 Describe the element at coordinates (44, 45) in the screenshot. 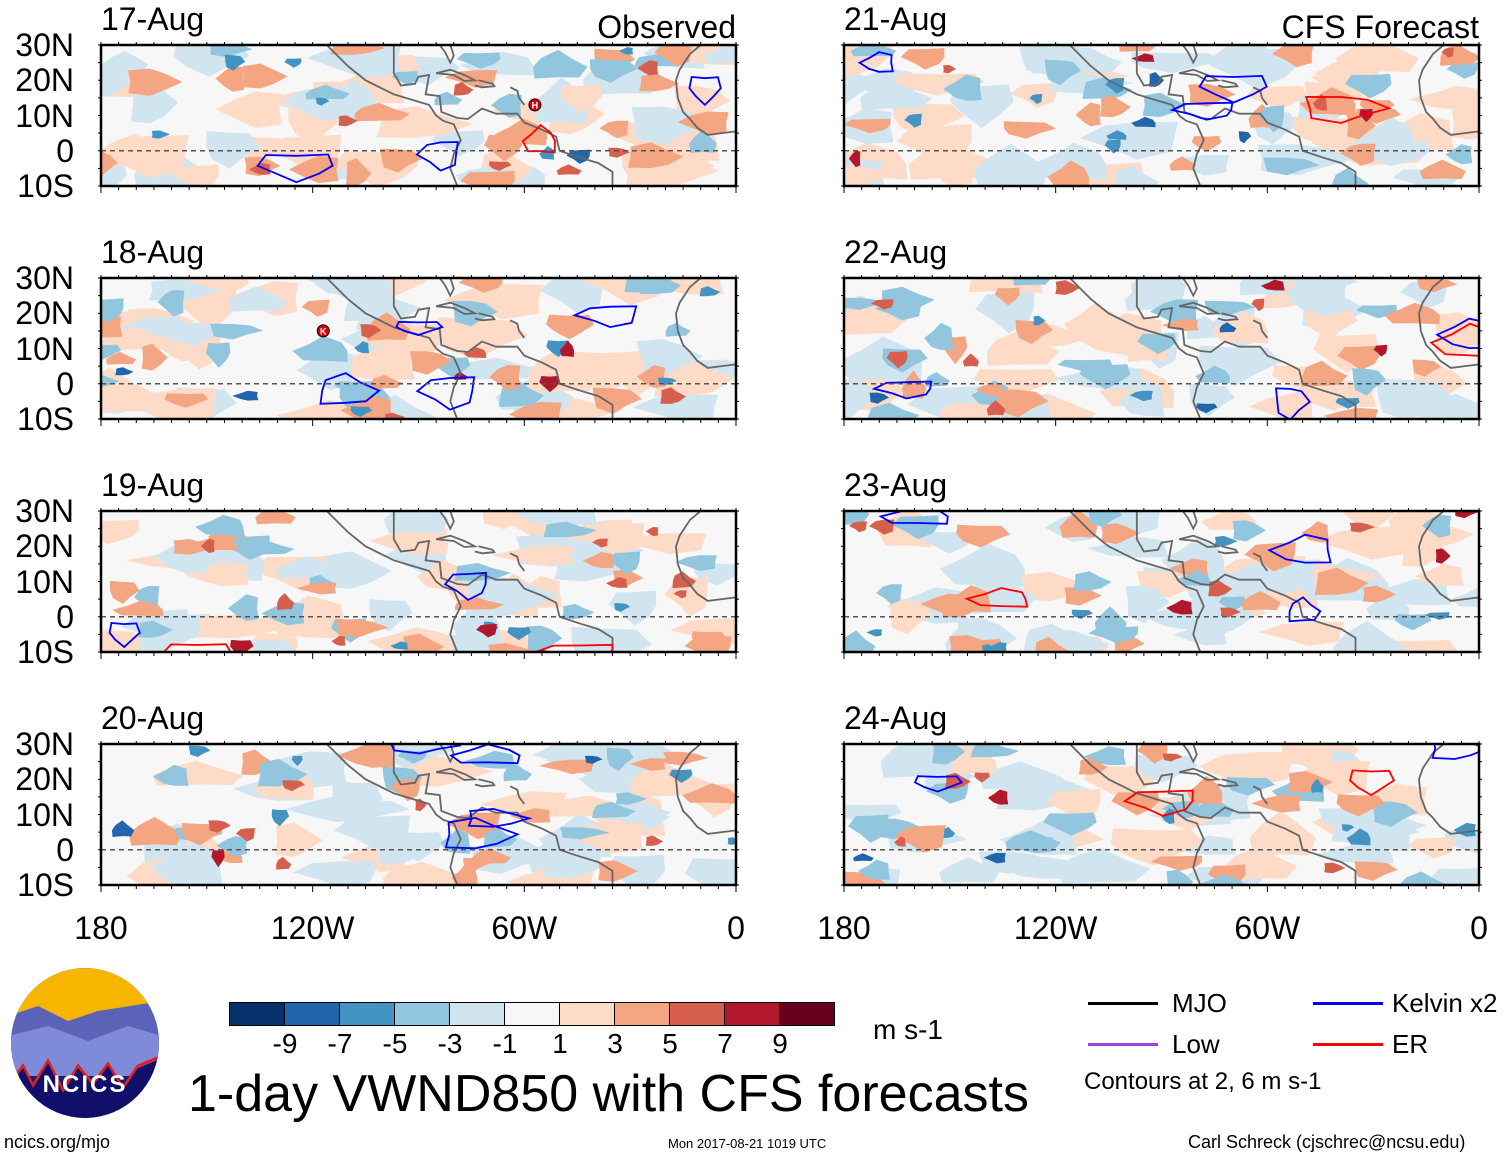

I see `lat-tick-label: 30N` at that location.